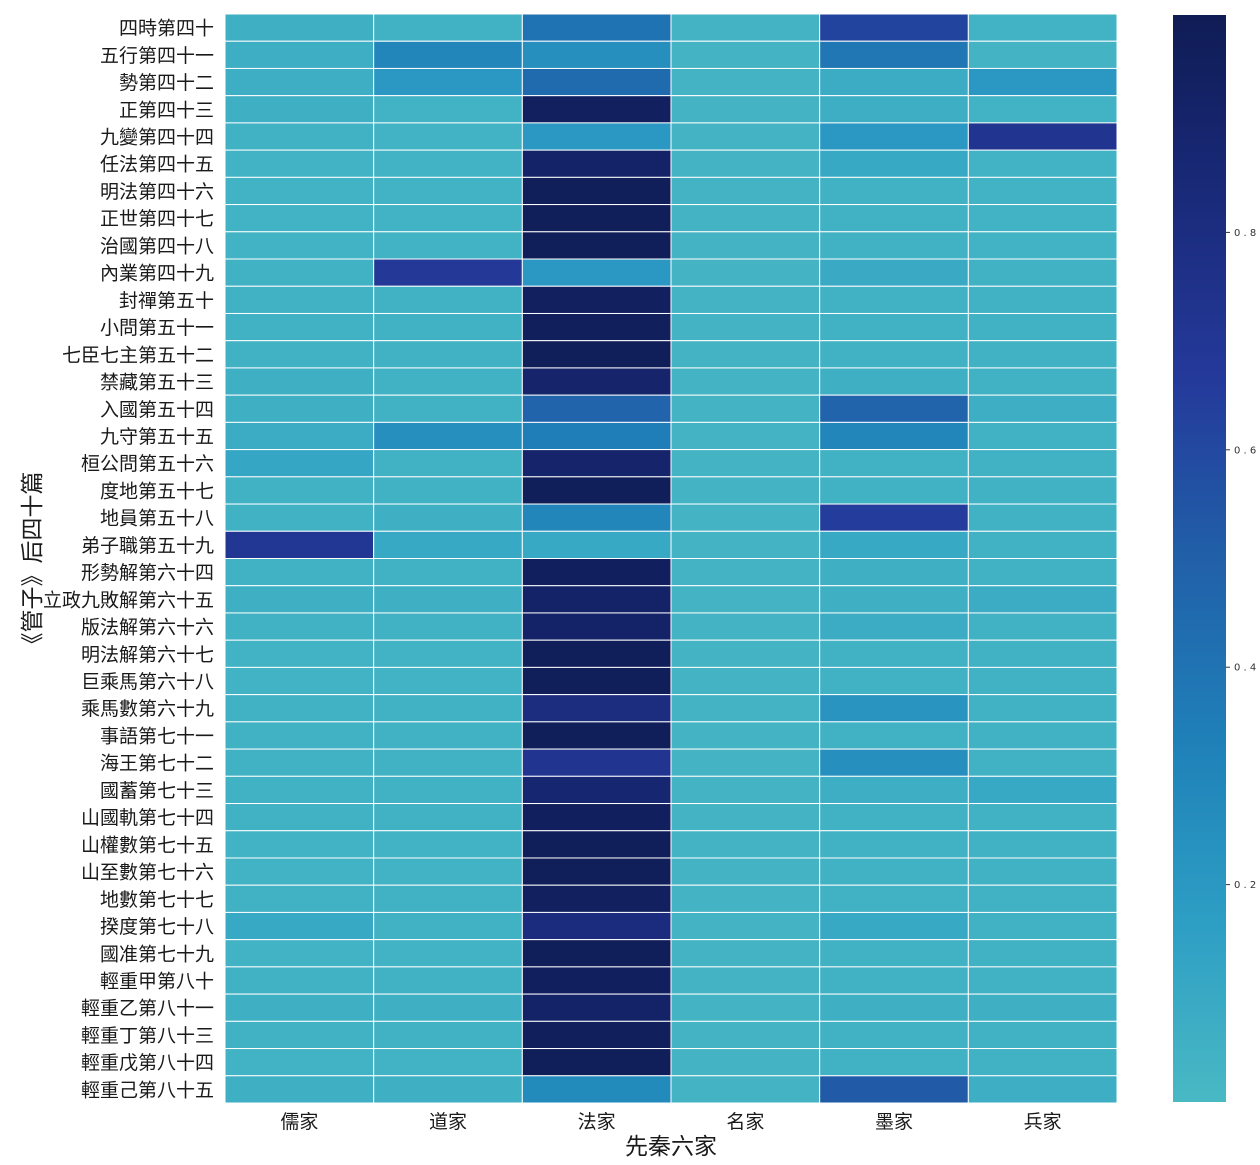  I want to click on row-label: 山至數第七十六, so click(147, 873).